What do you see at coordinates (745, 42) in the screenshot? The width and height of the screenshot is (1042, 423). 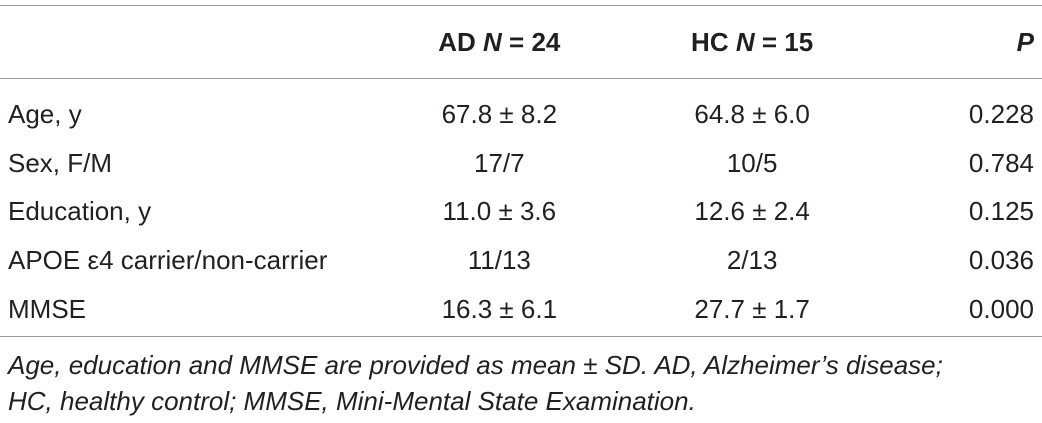 I see `header-hc-n: N` at bounding box center [745, 42].